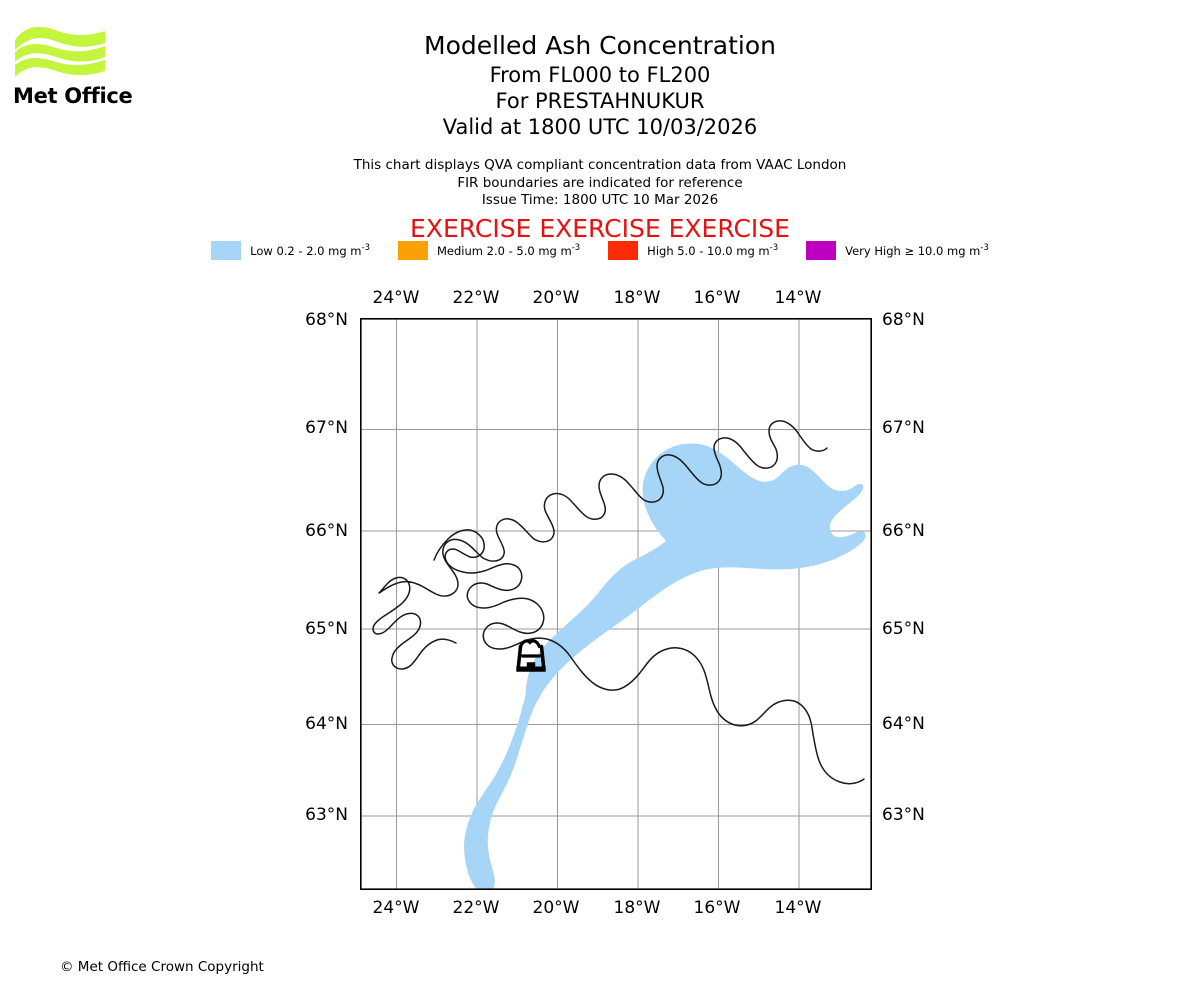 This screenshot has width=1200, height=1000. I want to click on lon-label-top-22w: 22°W, so click(476, 298).